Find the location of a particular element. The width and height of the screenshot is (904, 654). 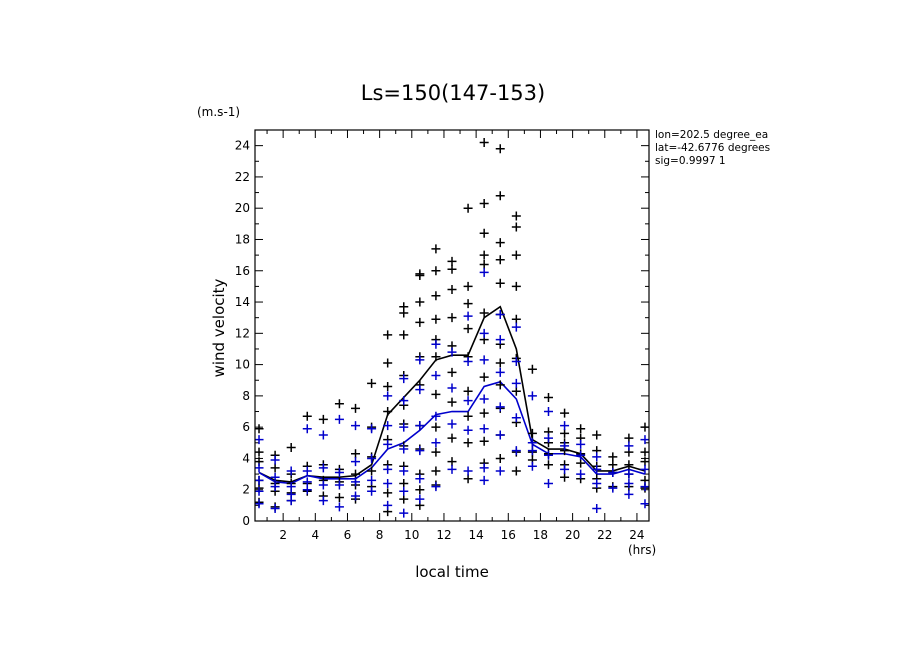

chart-title: Ls=150(147-153) is located at coordinates (453, 93).